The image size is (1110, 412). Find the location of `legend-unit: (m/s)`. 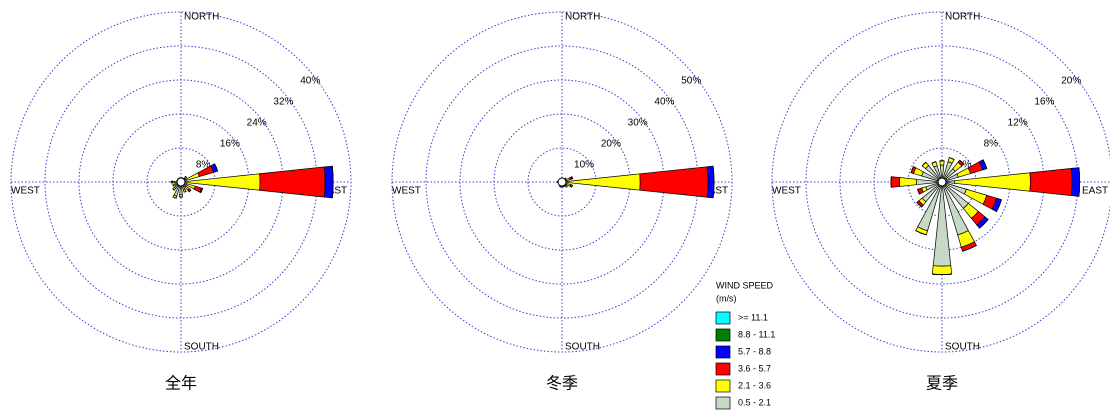

legend-unit: (m/s) is located at coordinates (726, 298).